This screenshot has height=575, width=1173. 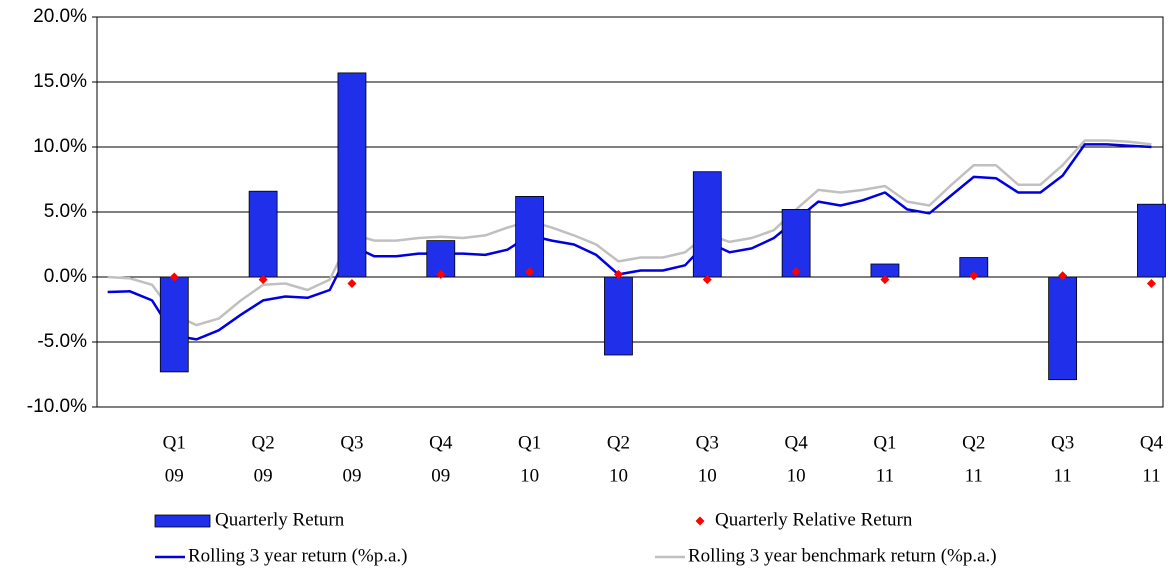 I want to click on y-tick-label: 0.0%, so click(x=65, y=276).